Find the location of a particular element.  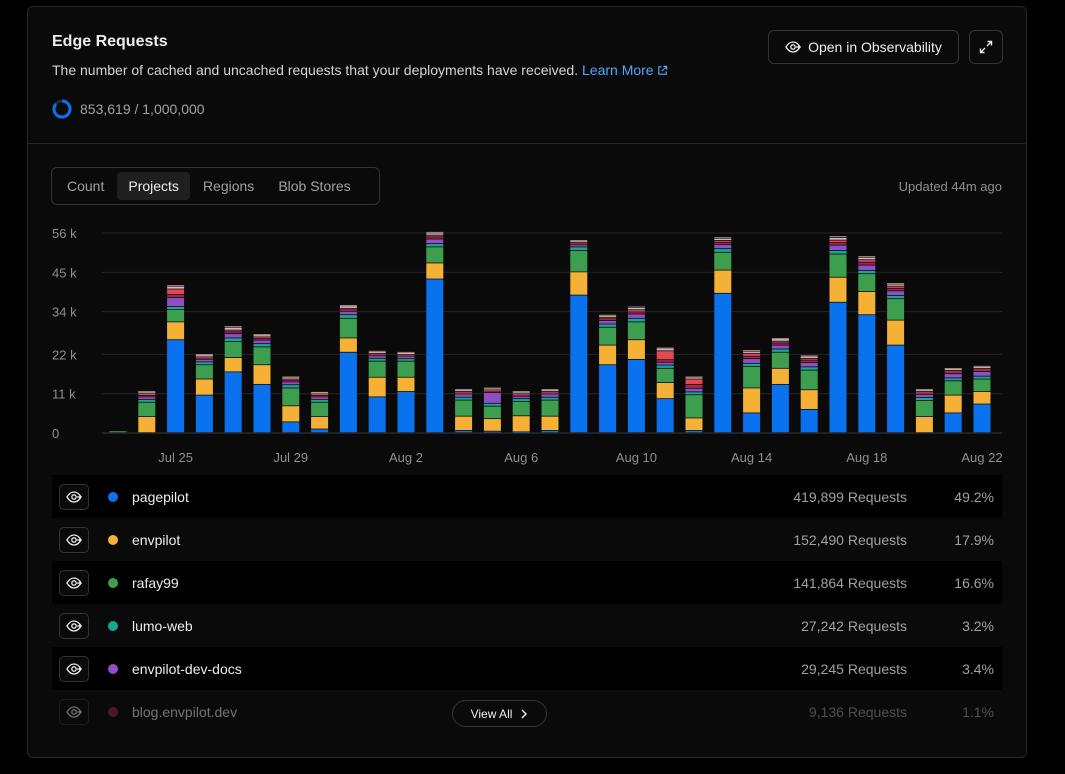

x-tick-label: Aug 6 is located at coordinates (521, 457).